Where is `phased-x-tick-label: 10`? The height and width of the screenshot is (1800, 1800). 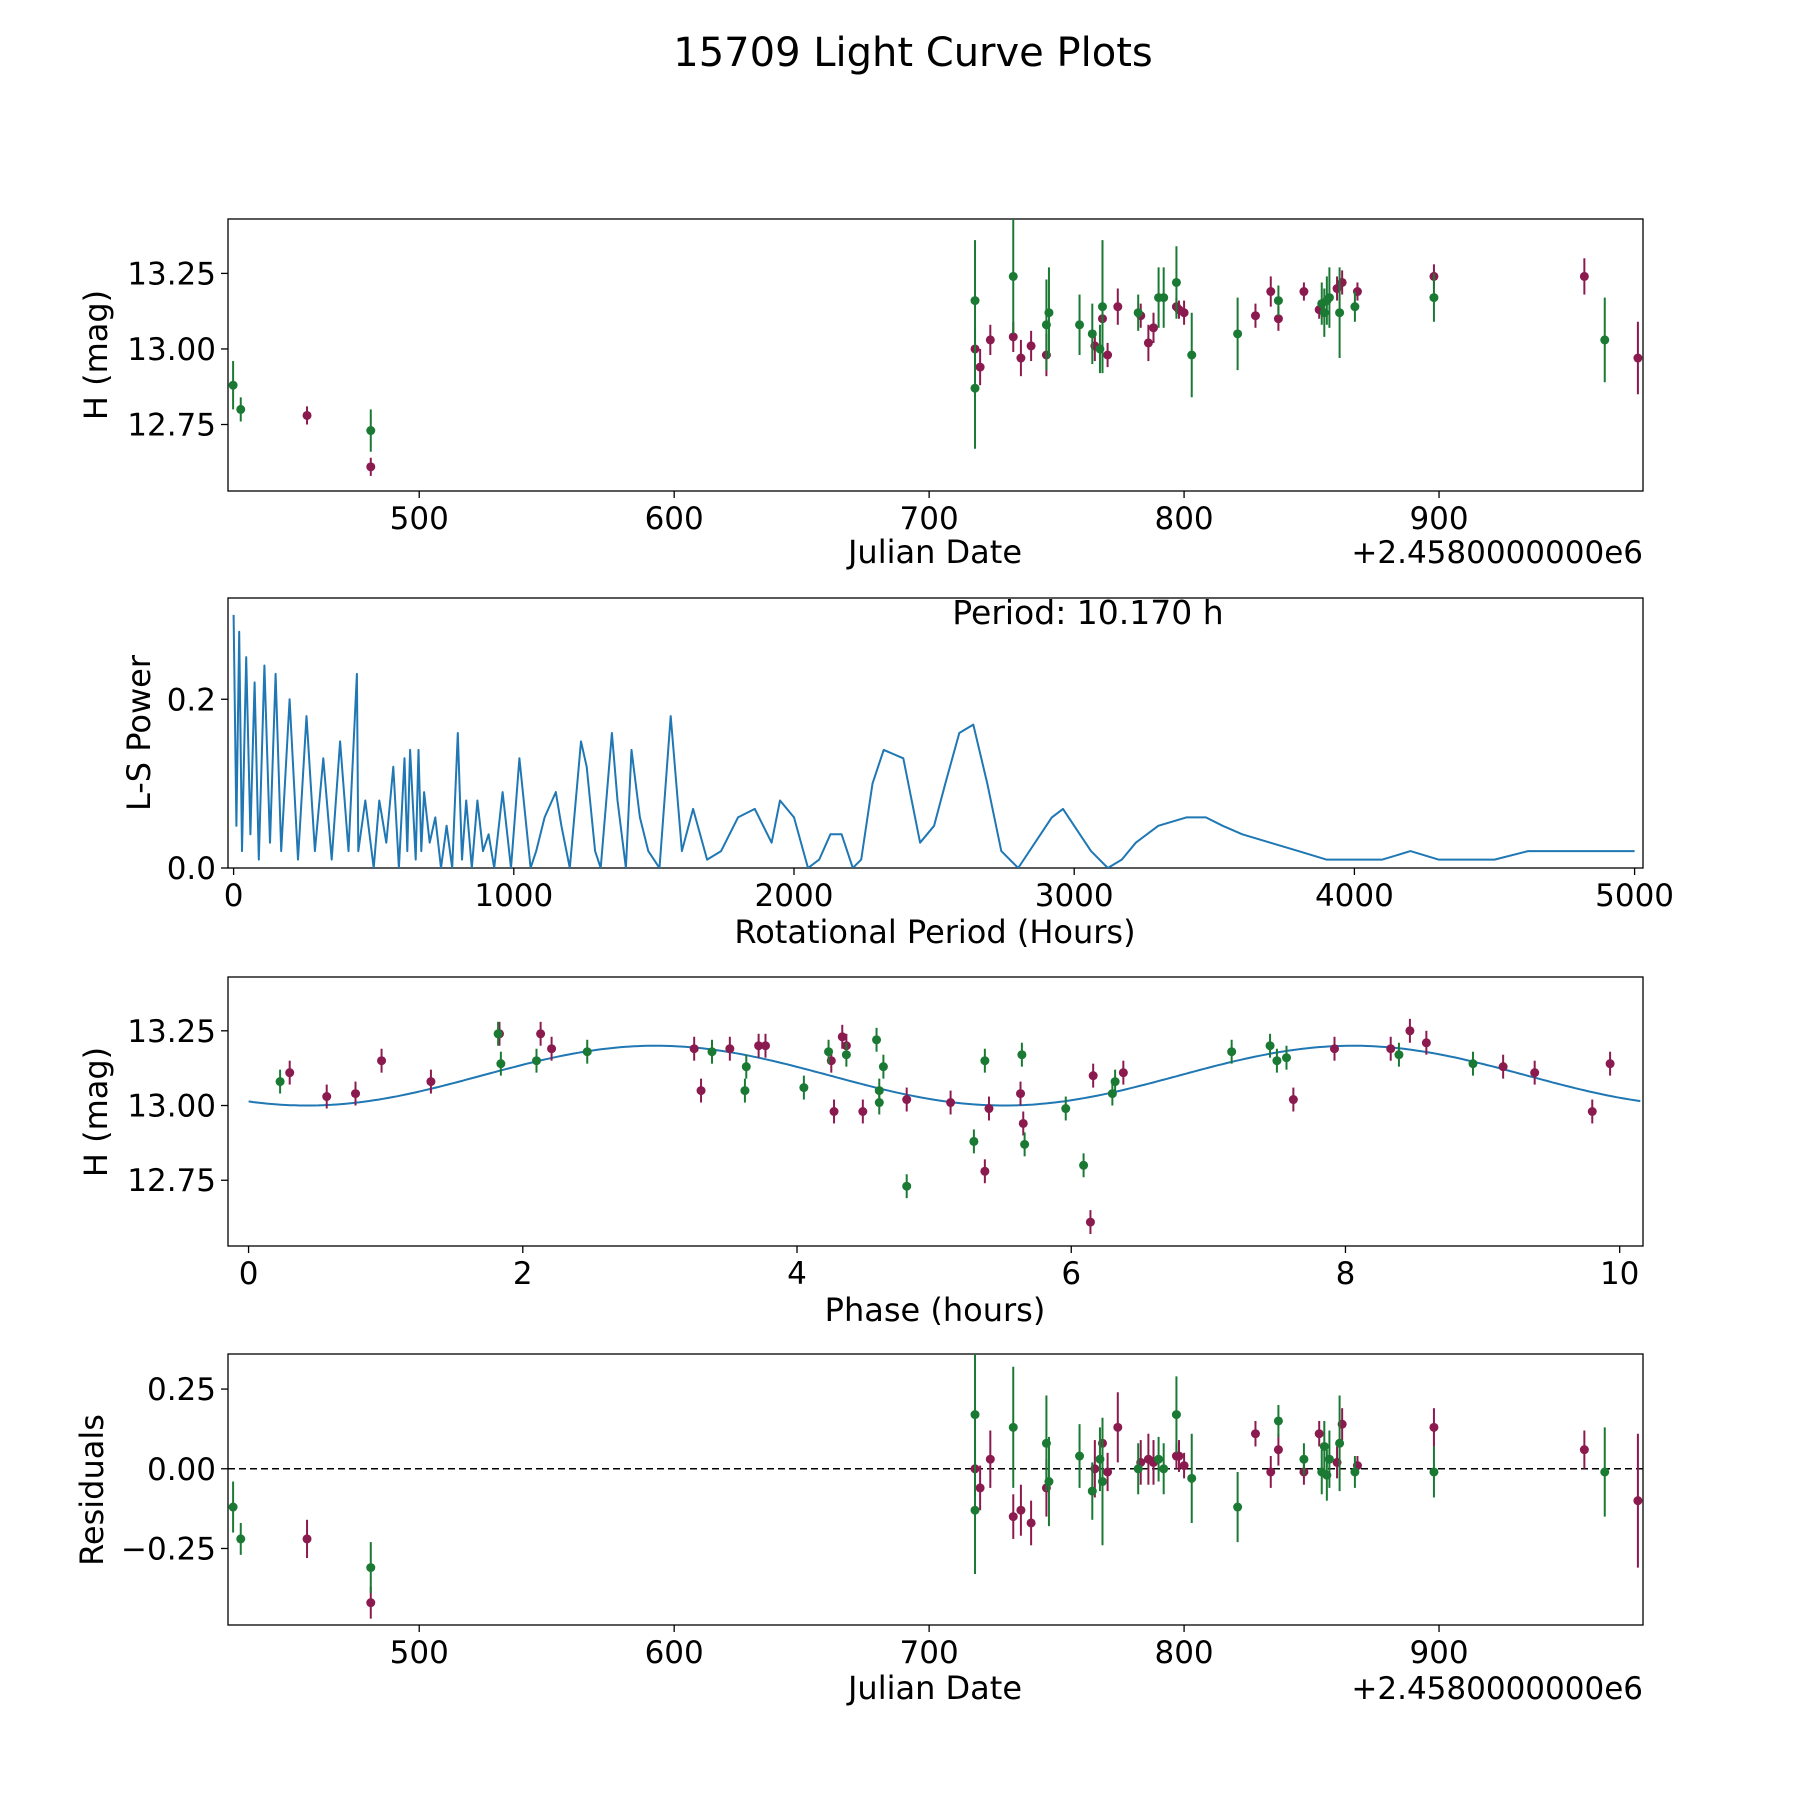
phased-x-tick-label: 10 is located at coordinates (1619, 1274).